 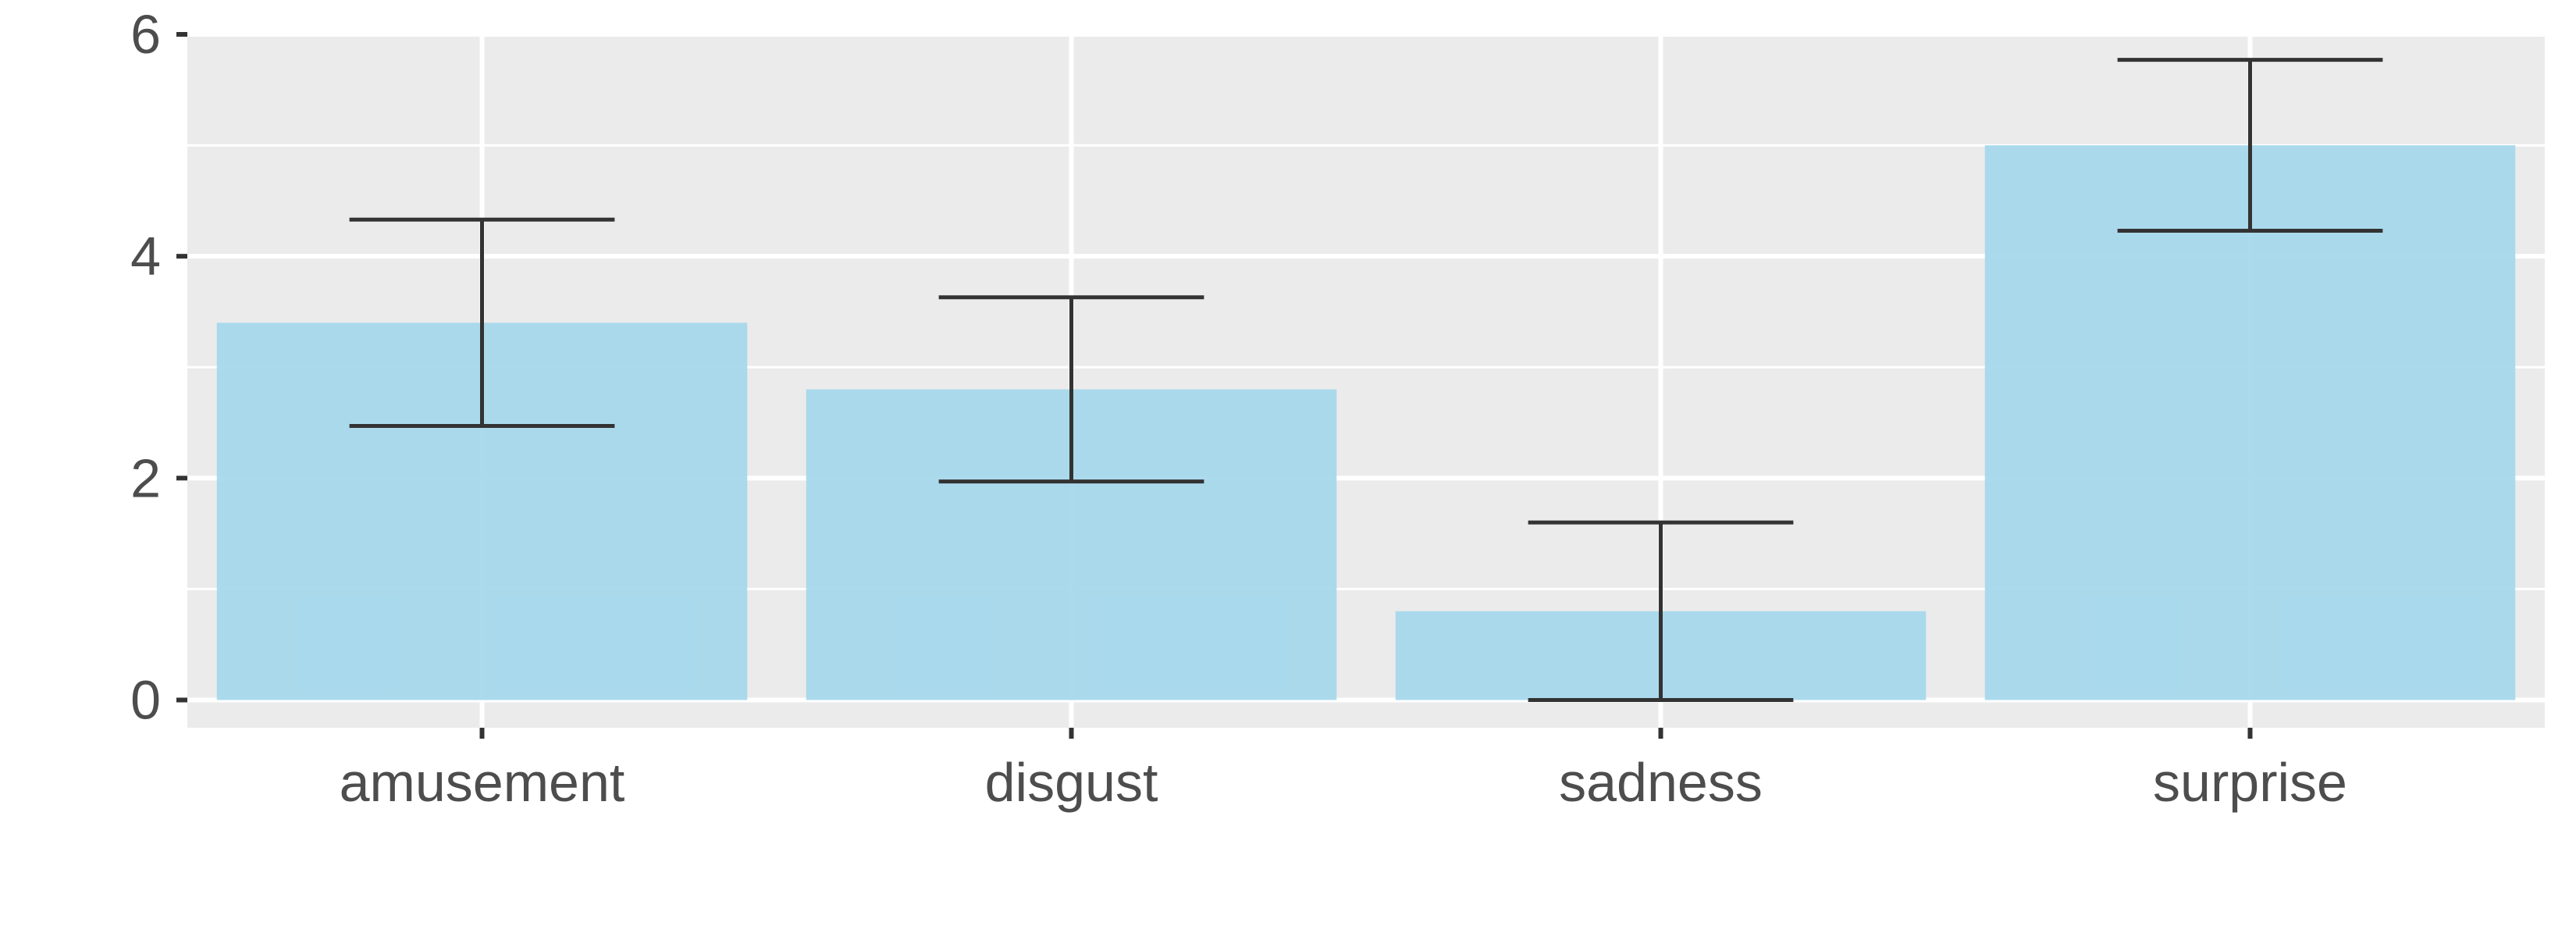 I want to click on error-bar-surprise, so click(x=2250, y=145).